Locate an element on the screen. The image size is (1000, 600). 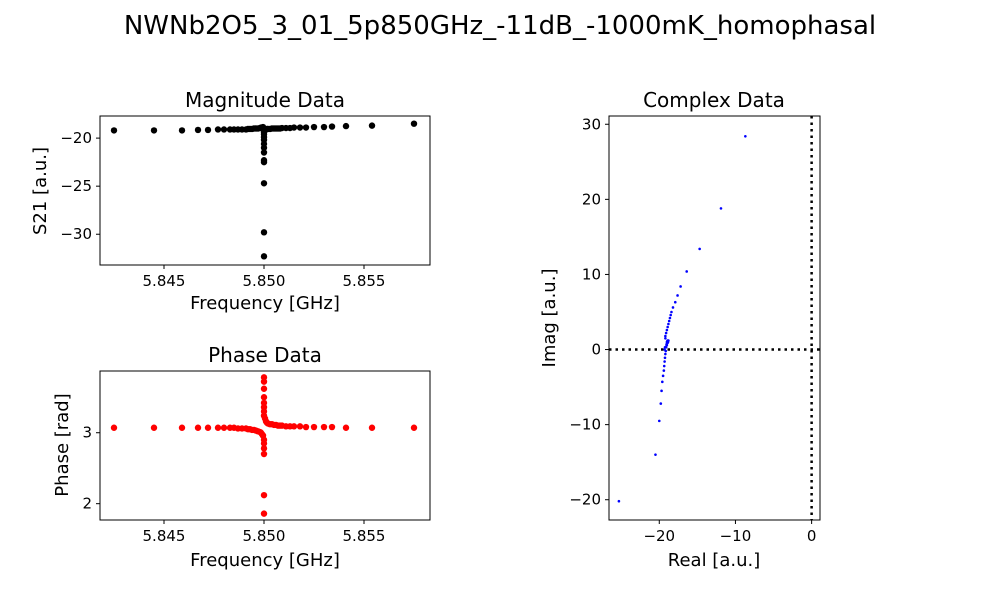
magnitude-ylabel: S21 [a.u.] is located at coordinates (40, 191).